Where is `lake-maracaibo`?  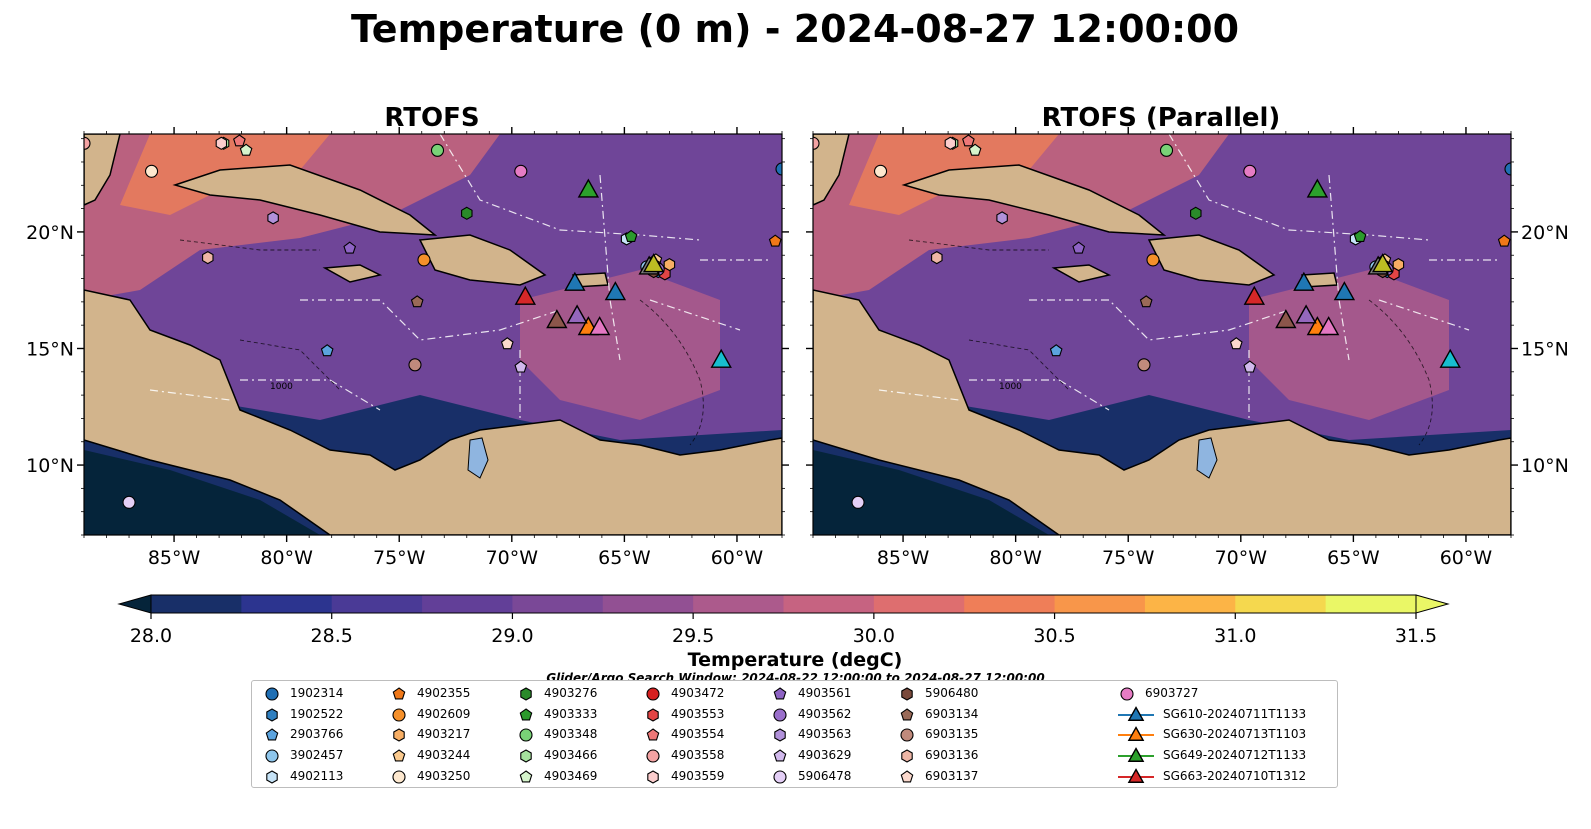
lake-maracaibo is located at coordinates (478, 458).